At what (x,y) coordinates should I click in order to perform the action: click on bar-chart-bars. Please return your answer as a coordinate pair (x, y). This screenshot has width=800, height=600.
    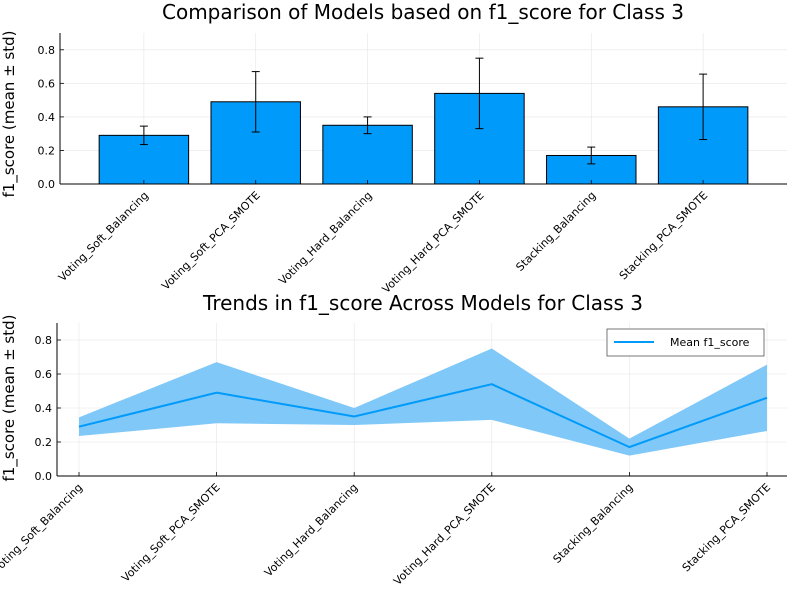
    Looking at the image, I should click on (423, 138).